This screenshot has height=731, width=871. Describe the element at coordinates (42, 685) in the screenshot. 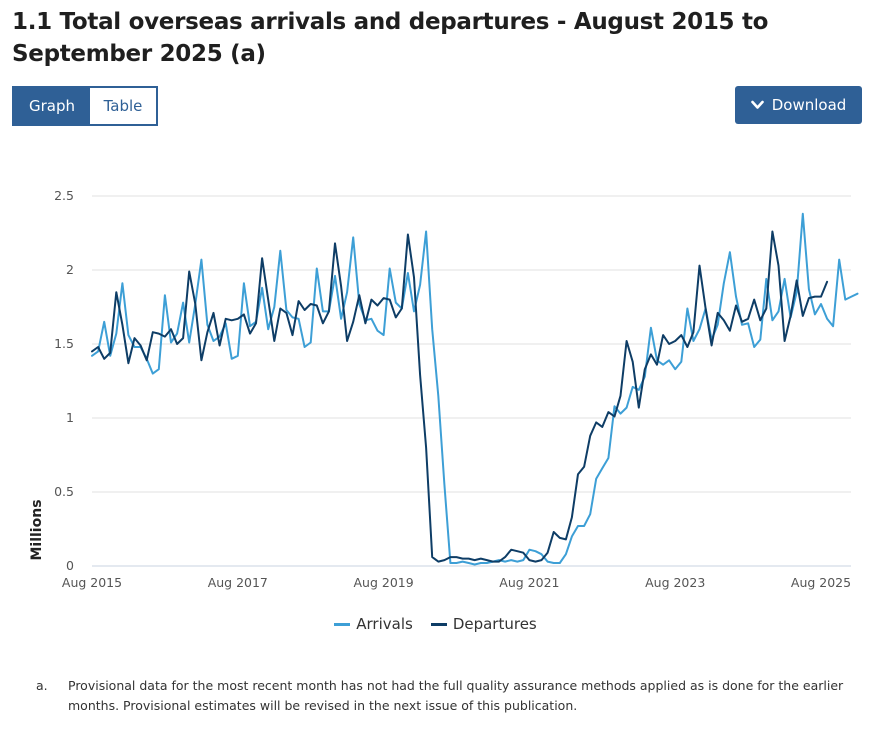

I see `footnote-label: a.` at that location.